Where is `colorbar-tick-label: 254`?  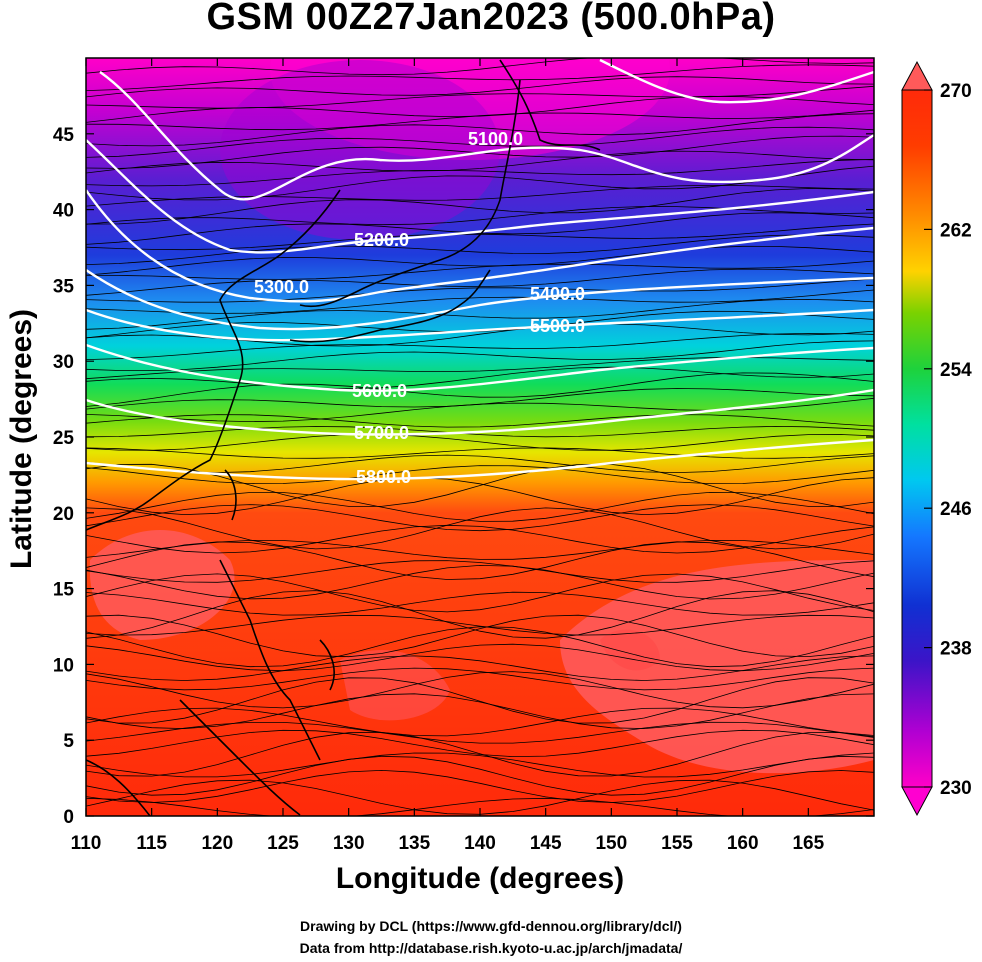
colorbar-tick-label: 254 is located at coordinates (956, 370).